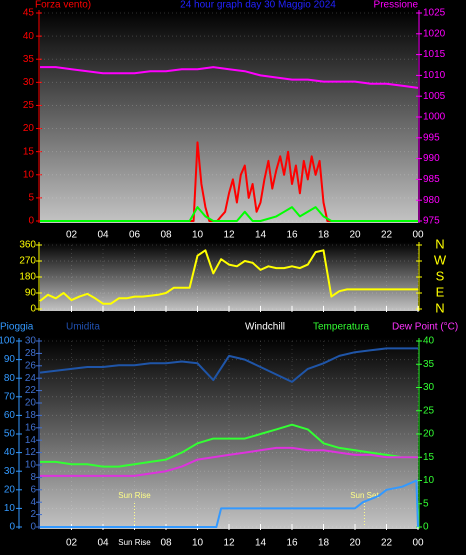 This screenshot has height=555, width=466. I want to click on y-tick-label: 360, so click(27, 245).